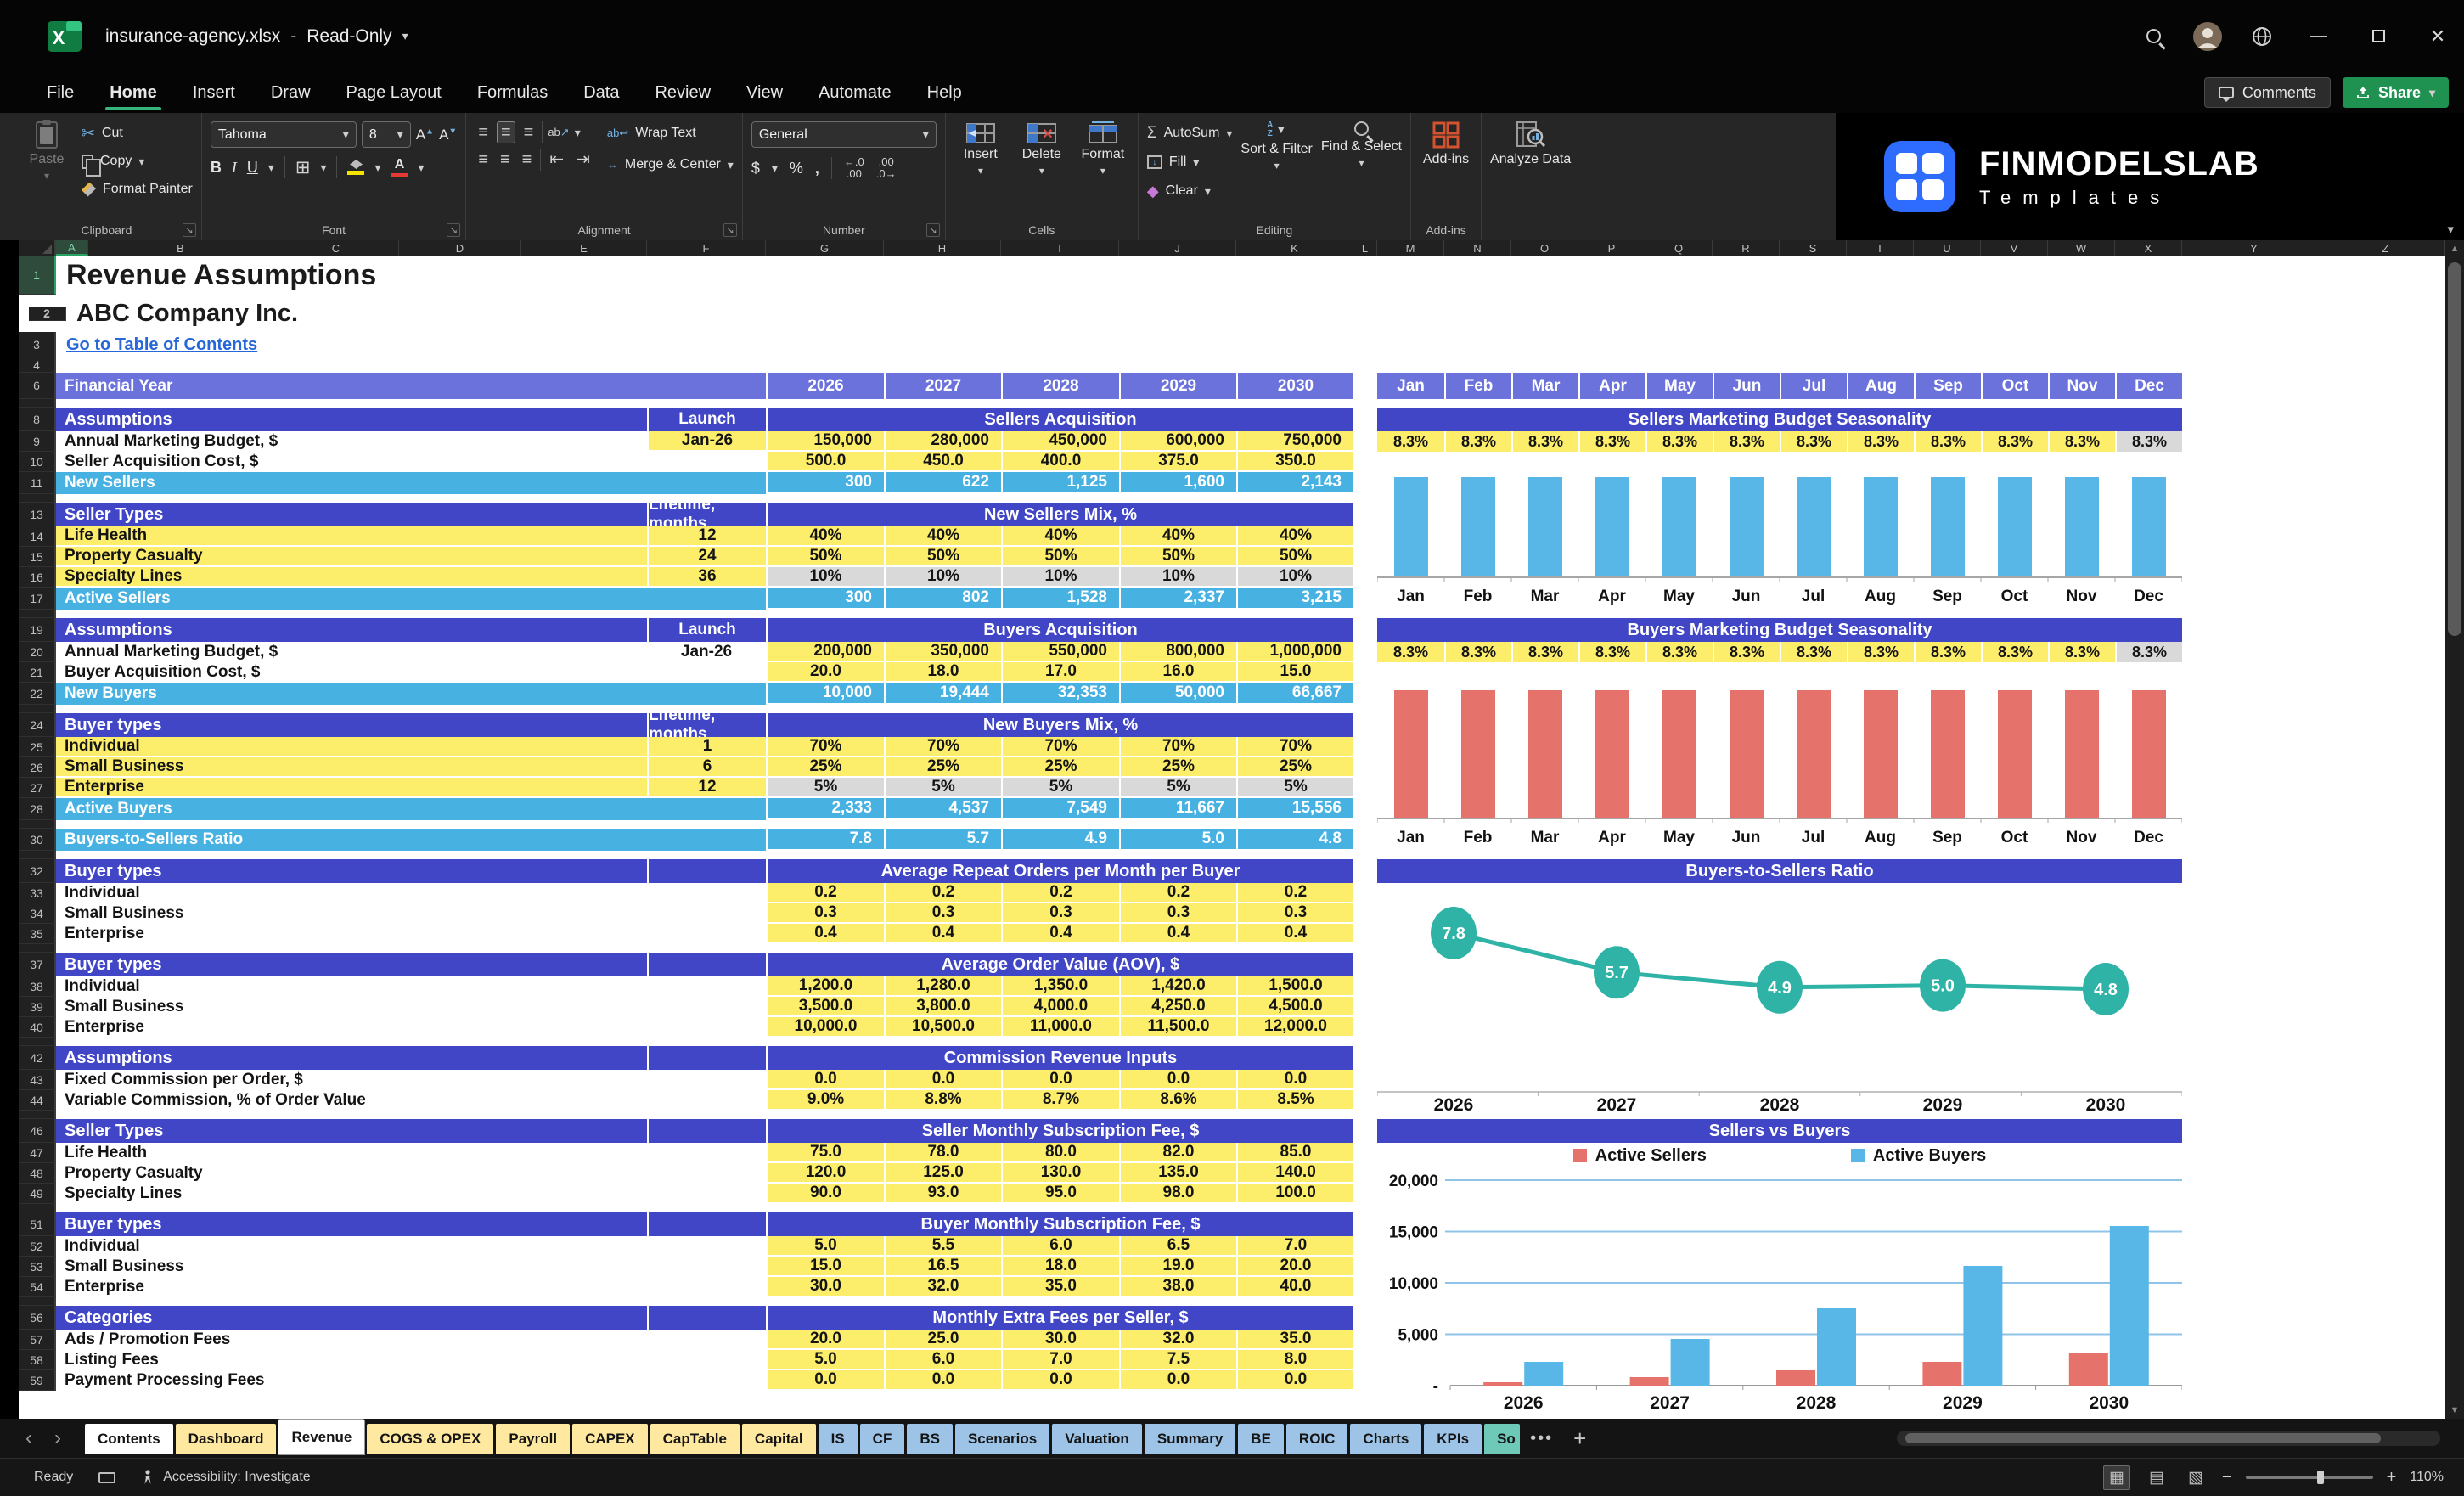  I want to click on cell-label: Active Buyers, so click(411, 809).